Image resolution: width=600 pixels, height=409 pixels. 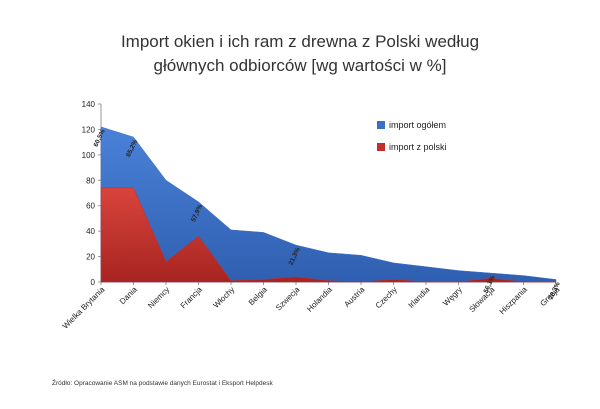 I want to click on x-category-label: Wielka Brytania, so click(x=84, y=308).